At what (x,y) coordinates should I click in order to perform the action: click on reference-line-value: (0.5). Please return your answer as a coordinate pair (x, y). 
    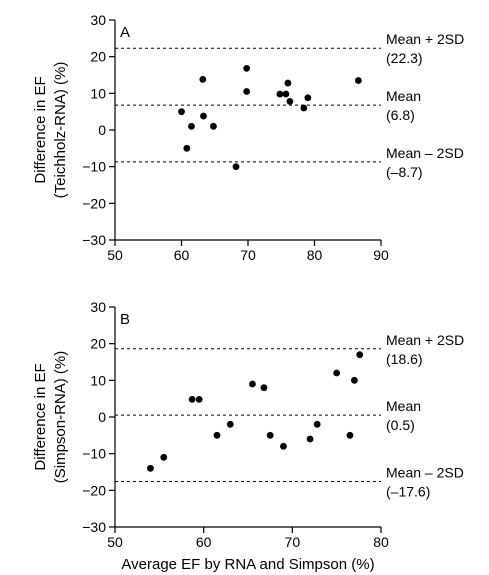
    Looking at the image, I should click on (400, 425).